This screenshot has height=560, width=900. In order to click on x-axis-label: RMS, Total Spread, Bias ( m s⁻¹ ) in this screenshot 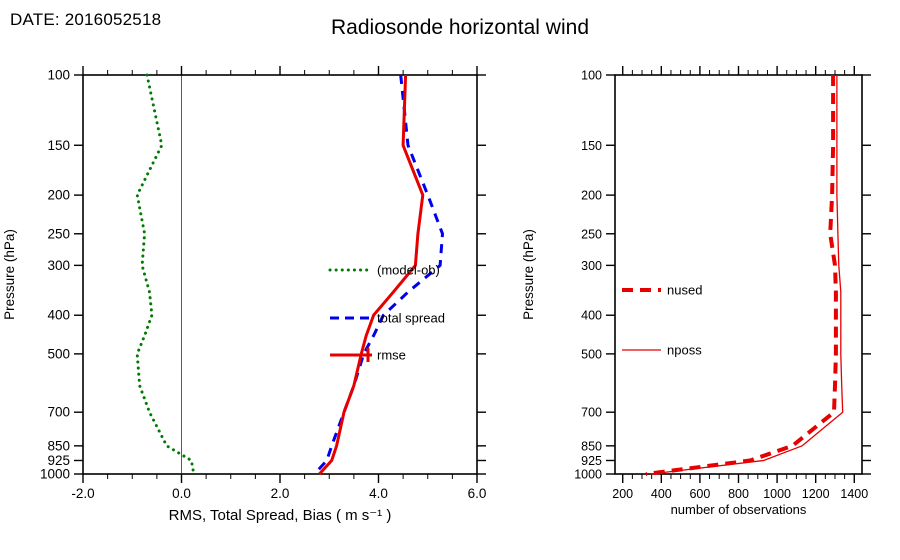, I will do `click(280, 515)`.